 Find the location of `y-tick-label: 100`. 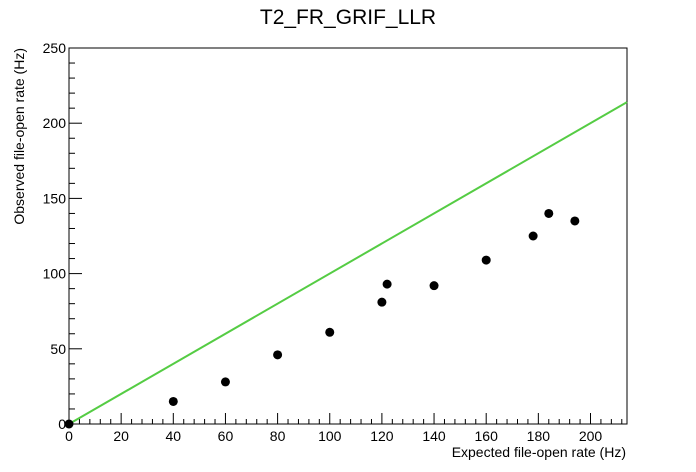

y-tick-label: 100 is located at coordinates (55, 274).